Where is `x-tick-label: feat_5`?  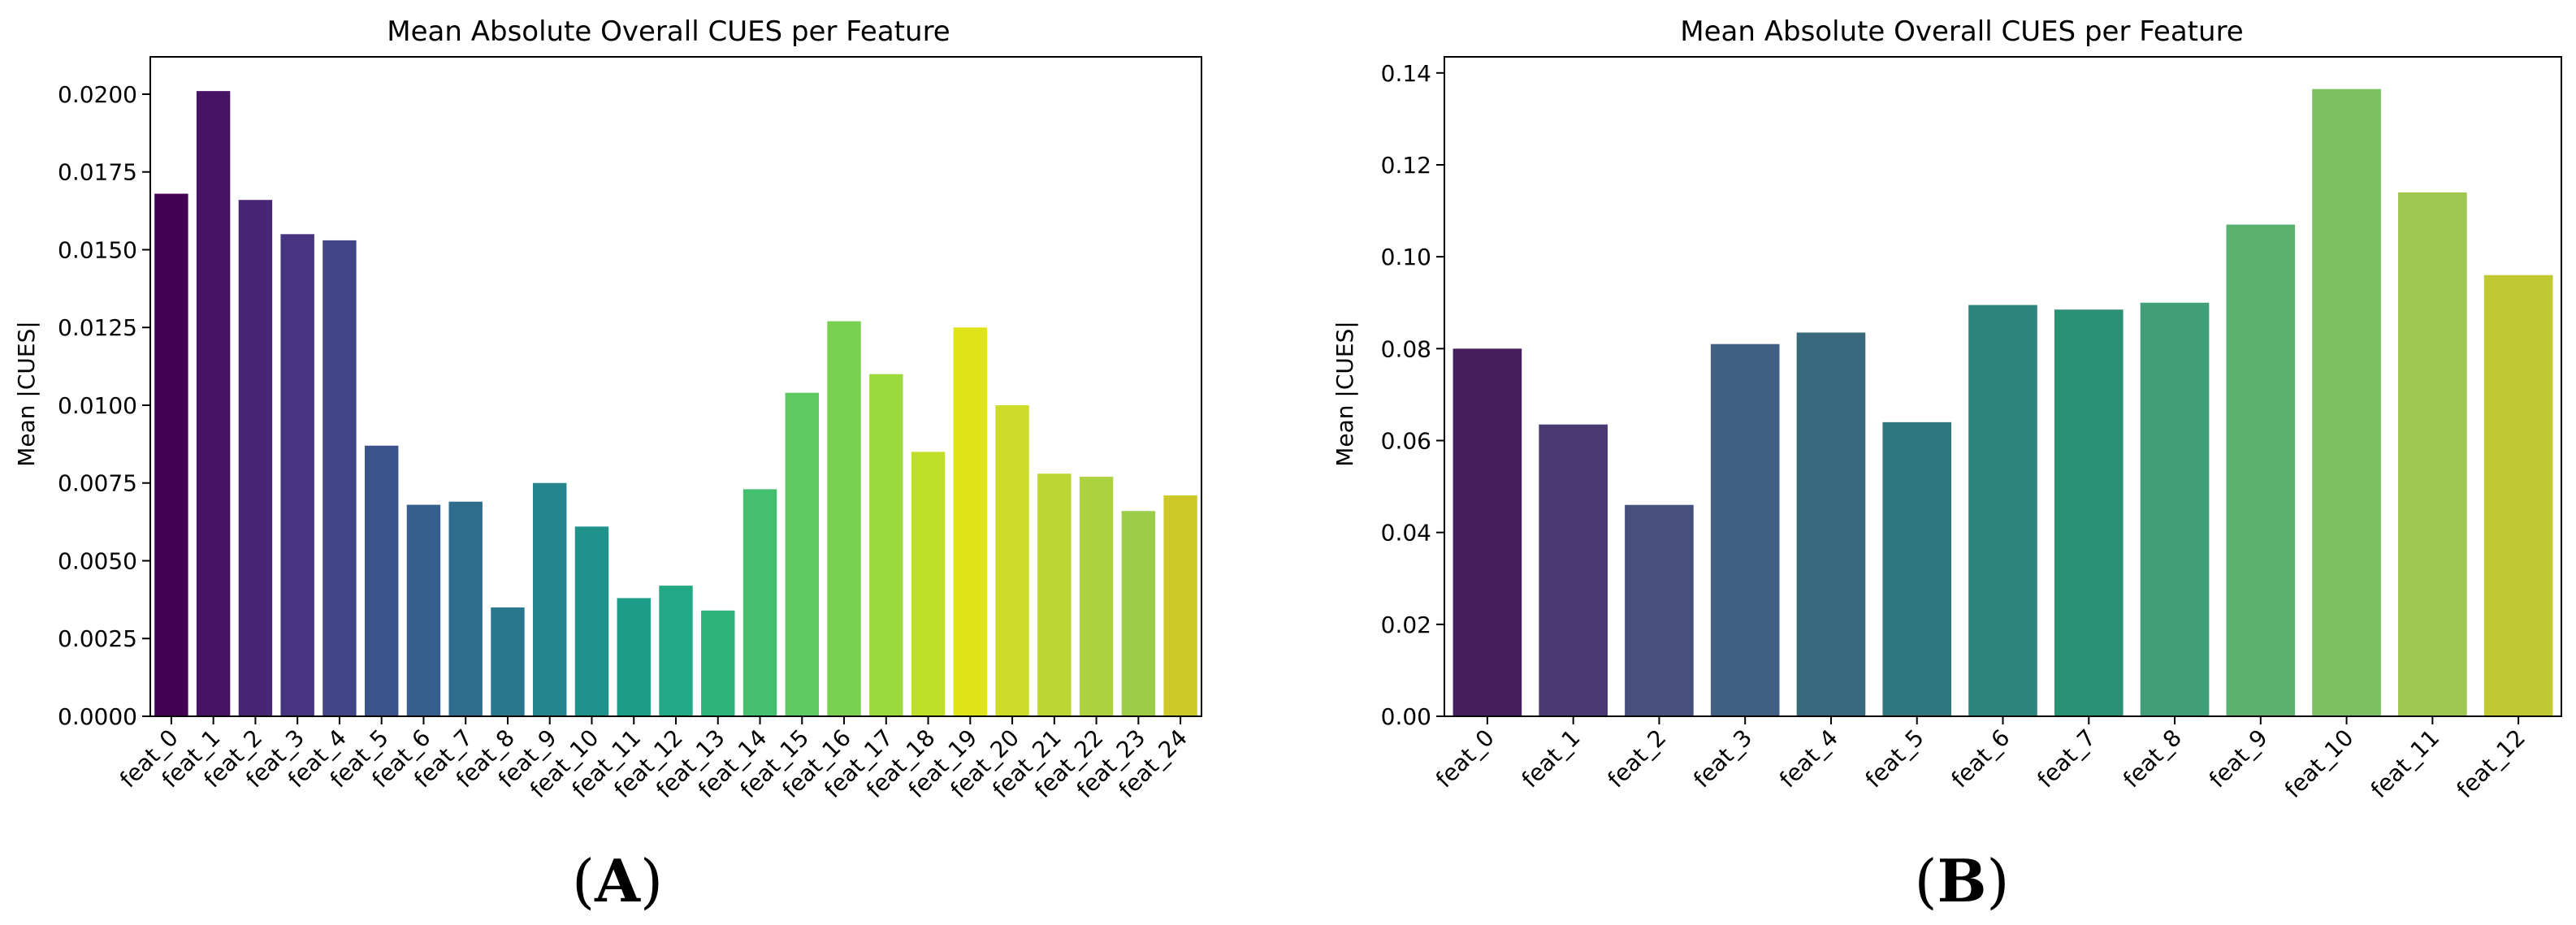 x-tick-label: feat_5 is located at coordinates (1894, 758).